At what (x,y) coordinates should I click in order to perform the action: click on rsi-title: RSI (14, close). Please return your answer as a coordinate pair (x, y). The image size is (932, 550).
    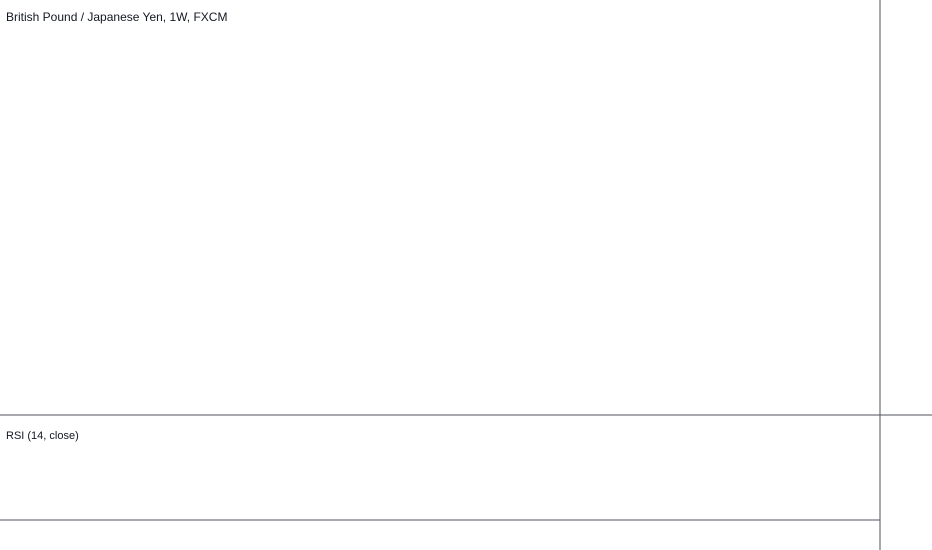
    Looking at the image, I should click on (42, 436).